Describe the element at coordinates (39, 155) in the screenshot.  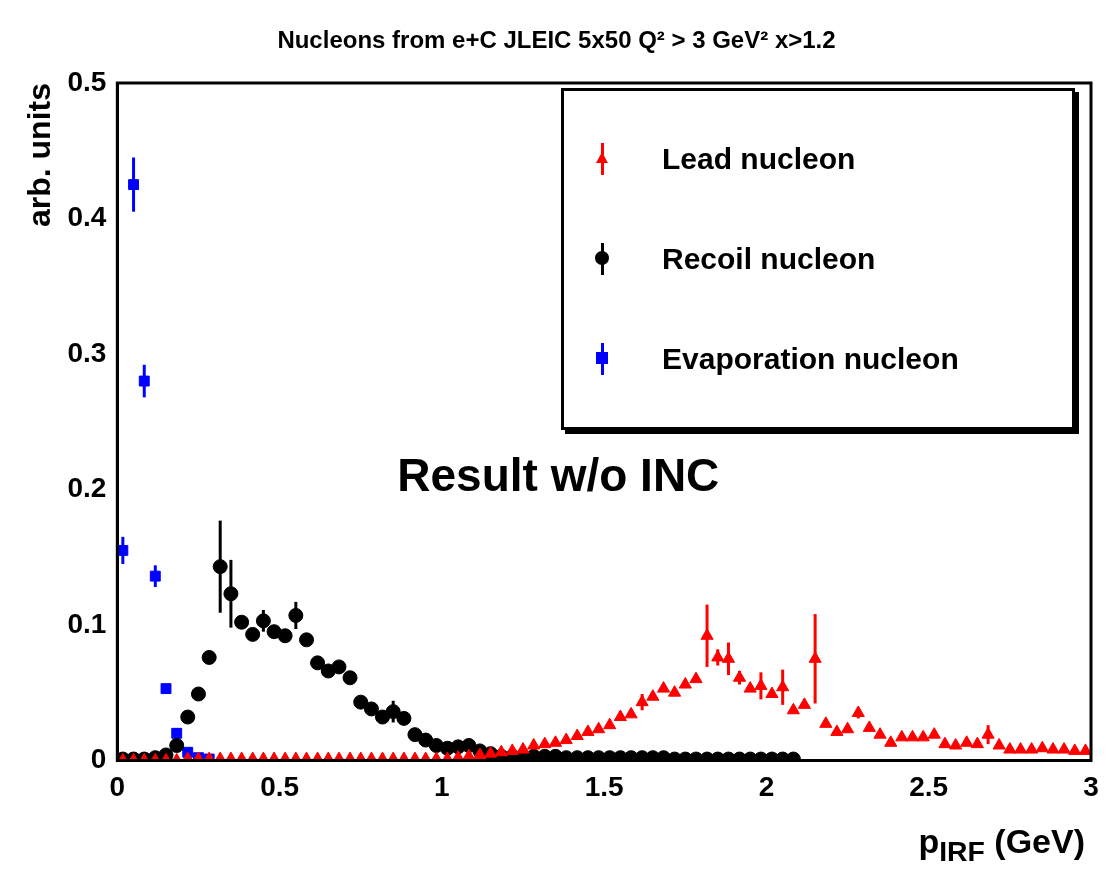
I see `y-axis-title: arb. units` at that location.